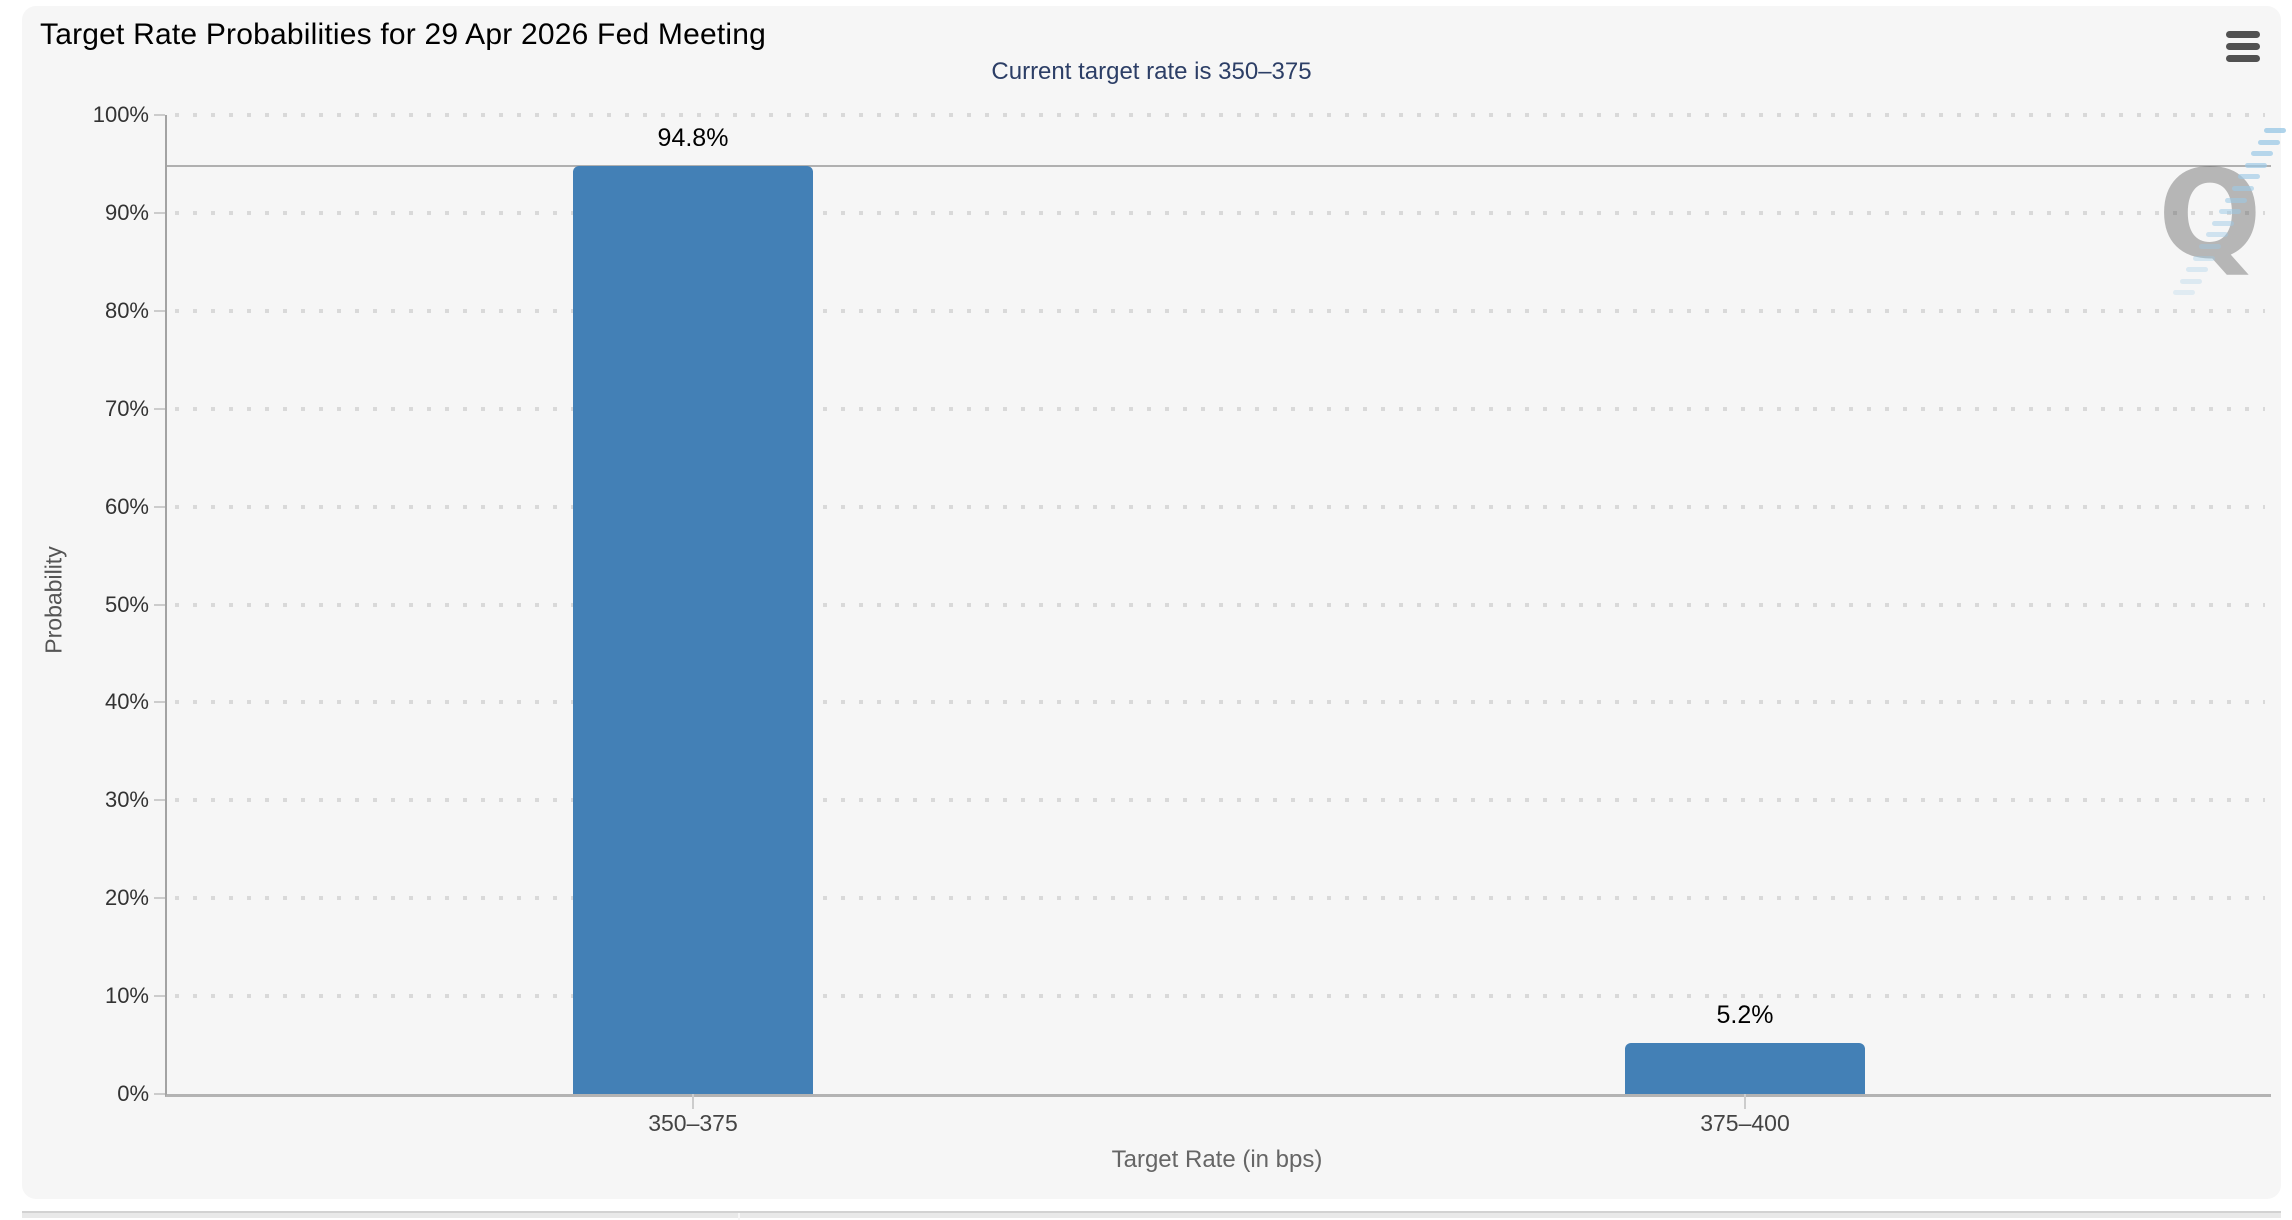 Image resolution: width=2292 pixels, height=1220 pixels. Describe the element at coordinates (126, 310) in the screenshot. I see `y-axis-tick-label: 80%` at that location.